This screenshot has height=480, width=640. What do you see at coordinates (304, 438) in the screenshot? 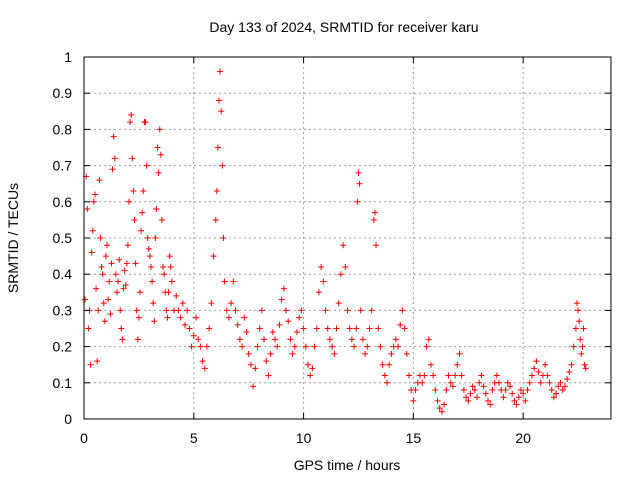
I see `x-tick-label: 10` at bounding box center [304, 438].